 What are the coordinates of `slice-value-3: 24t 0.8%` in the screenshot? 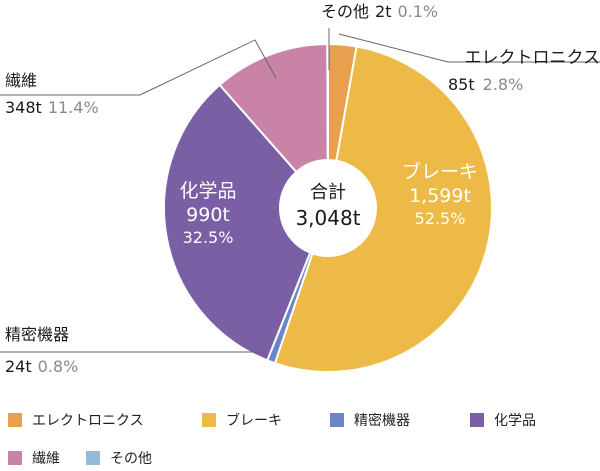 It's located at (41, 366).